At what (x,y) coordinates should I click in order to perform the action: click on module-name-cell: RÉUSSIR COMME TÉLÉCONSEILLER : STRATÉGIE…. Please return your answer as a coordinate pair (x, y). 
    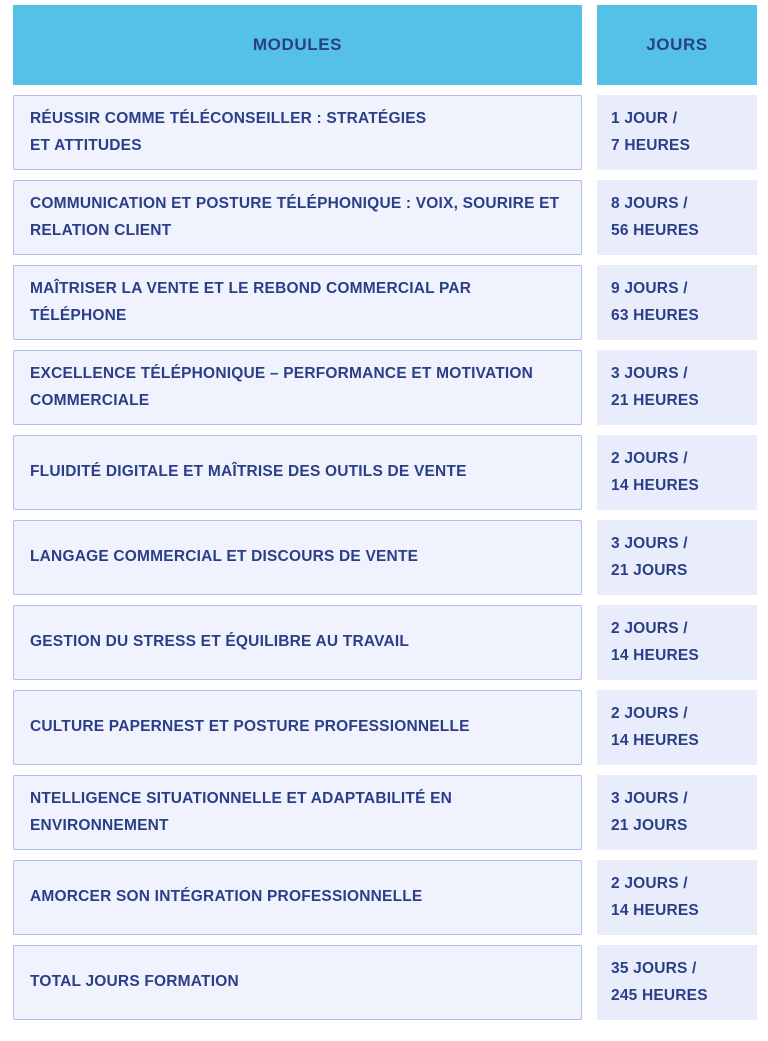
    Looking at the image, I should click on (297, 132).